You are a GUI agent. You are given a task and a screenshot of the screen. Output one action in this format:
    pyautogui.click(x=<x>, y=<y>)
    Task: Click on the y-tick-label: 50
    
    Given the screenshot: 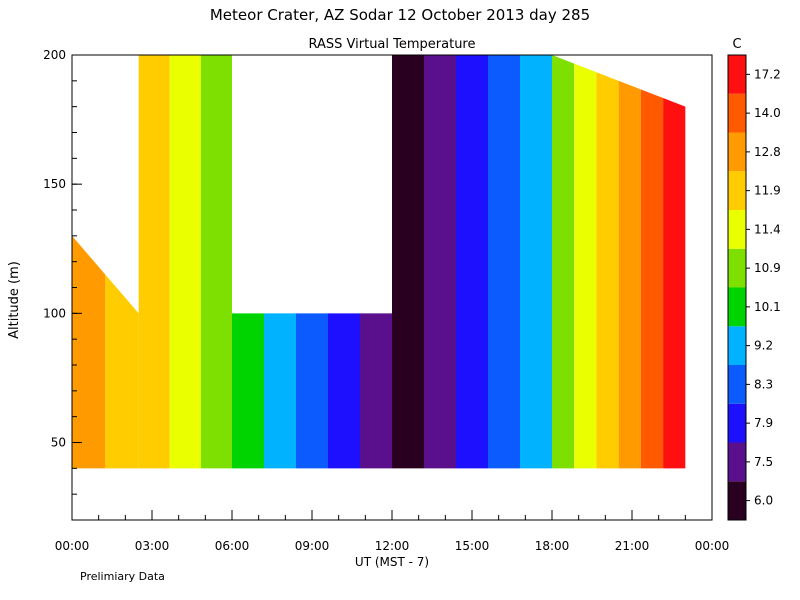 What is the action you would take?
    pyautogui.click(x=58, y=443)
    